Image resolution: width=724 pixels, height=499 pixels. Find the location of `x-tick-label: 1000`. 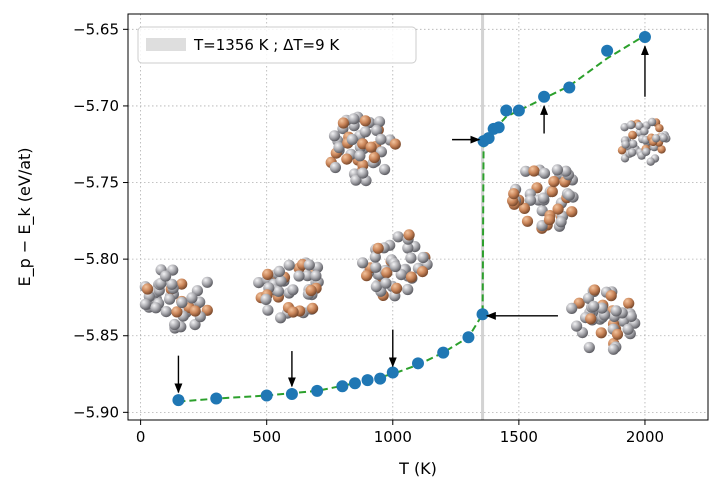

x-tick-label: 1000 is located at coordinates (393, 437).